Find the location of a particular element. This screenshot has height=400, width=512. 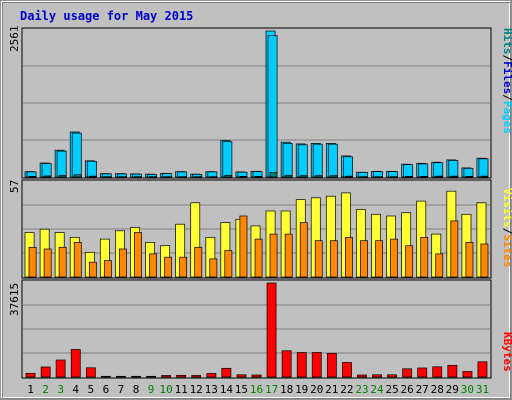

panel-visits-sites-max-label: 57 is located at coordinates (14, 186).